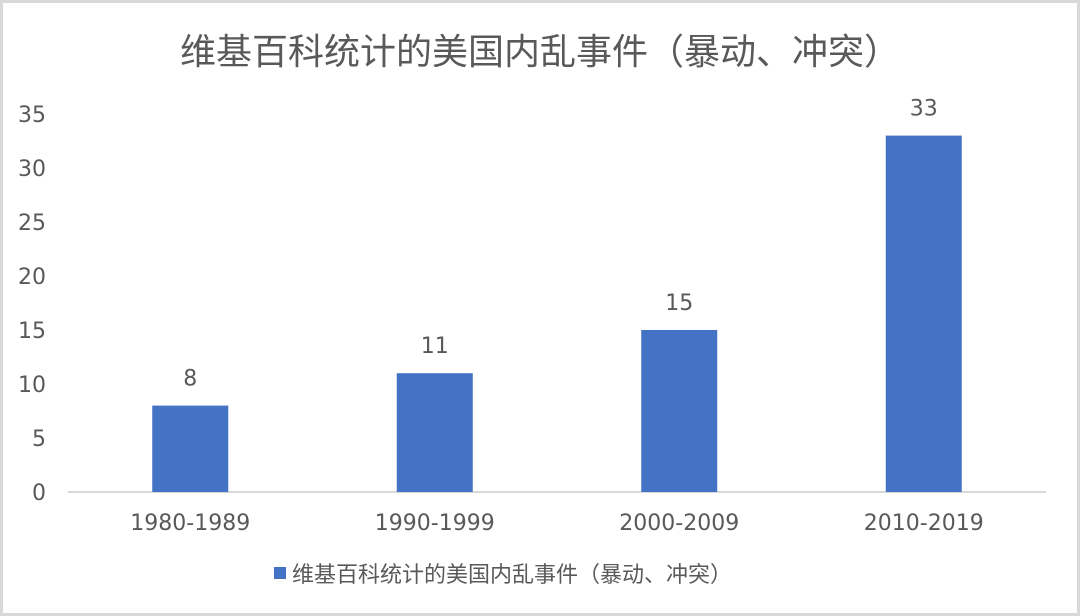  I want to click on x-tick-label: 2010-2019, so click(924, 523).